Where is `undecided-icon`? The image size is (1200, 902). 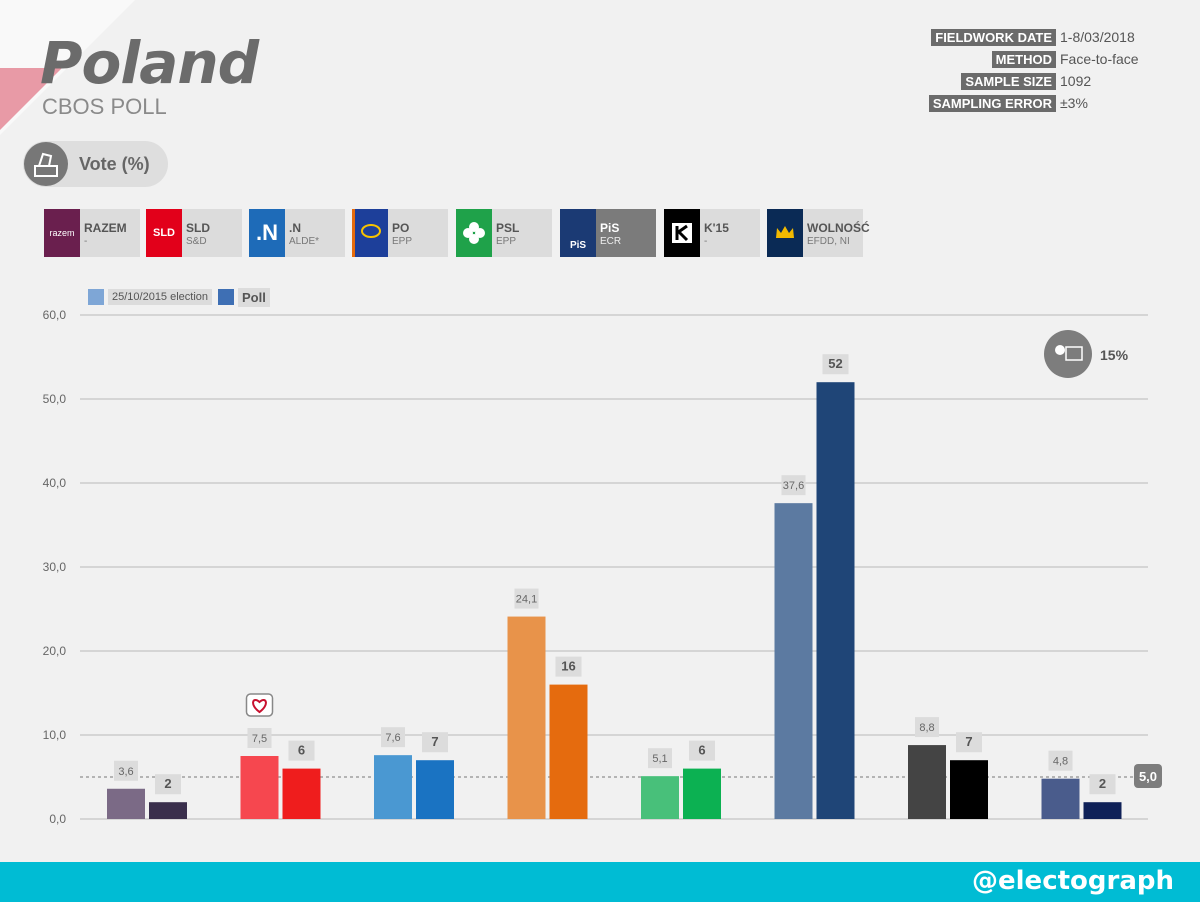 undecided-icon is located at coordinates (1068, 354).